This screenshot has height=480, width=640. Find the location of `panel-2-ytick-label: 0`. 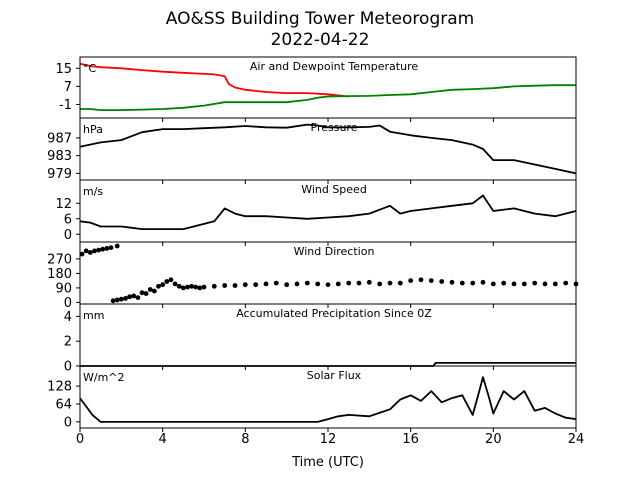

panel-2-ytick-label: 0 is located at coordinates (68, 235).